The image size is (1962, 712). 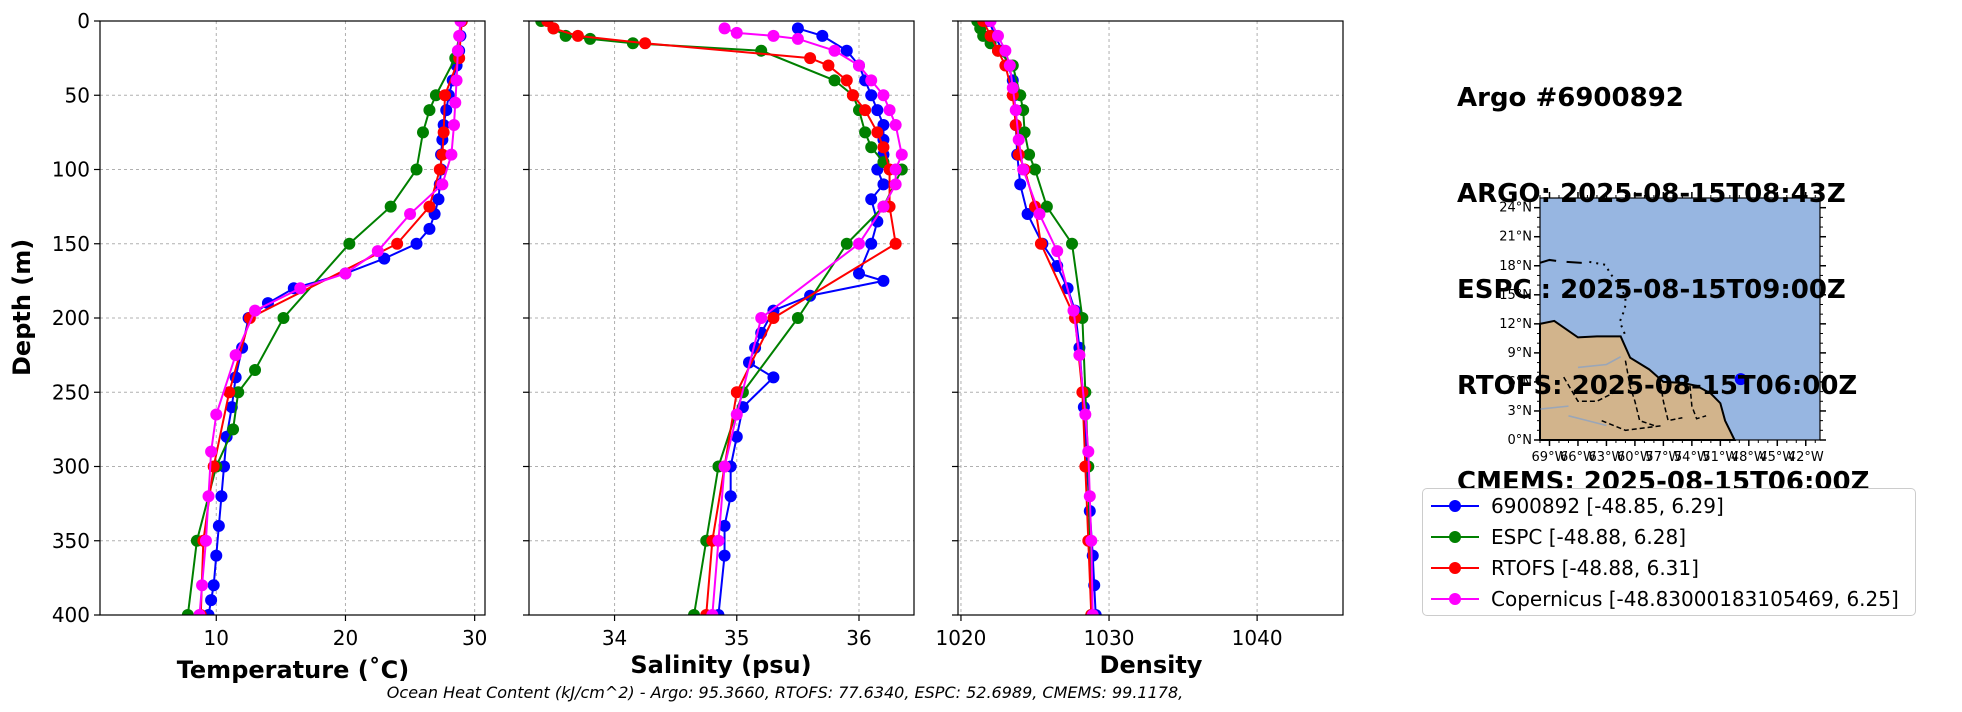 What do you see at coordinates (71, 541) in the screenshot?
I see `y-tick-label: 350` at bounding box center [71, 541].